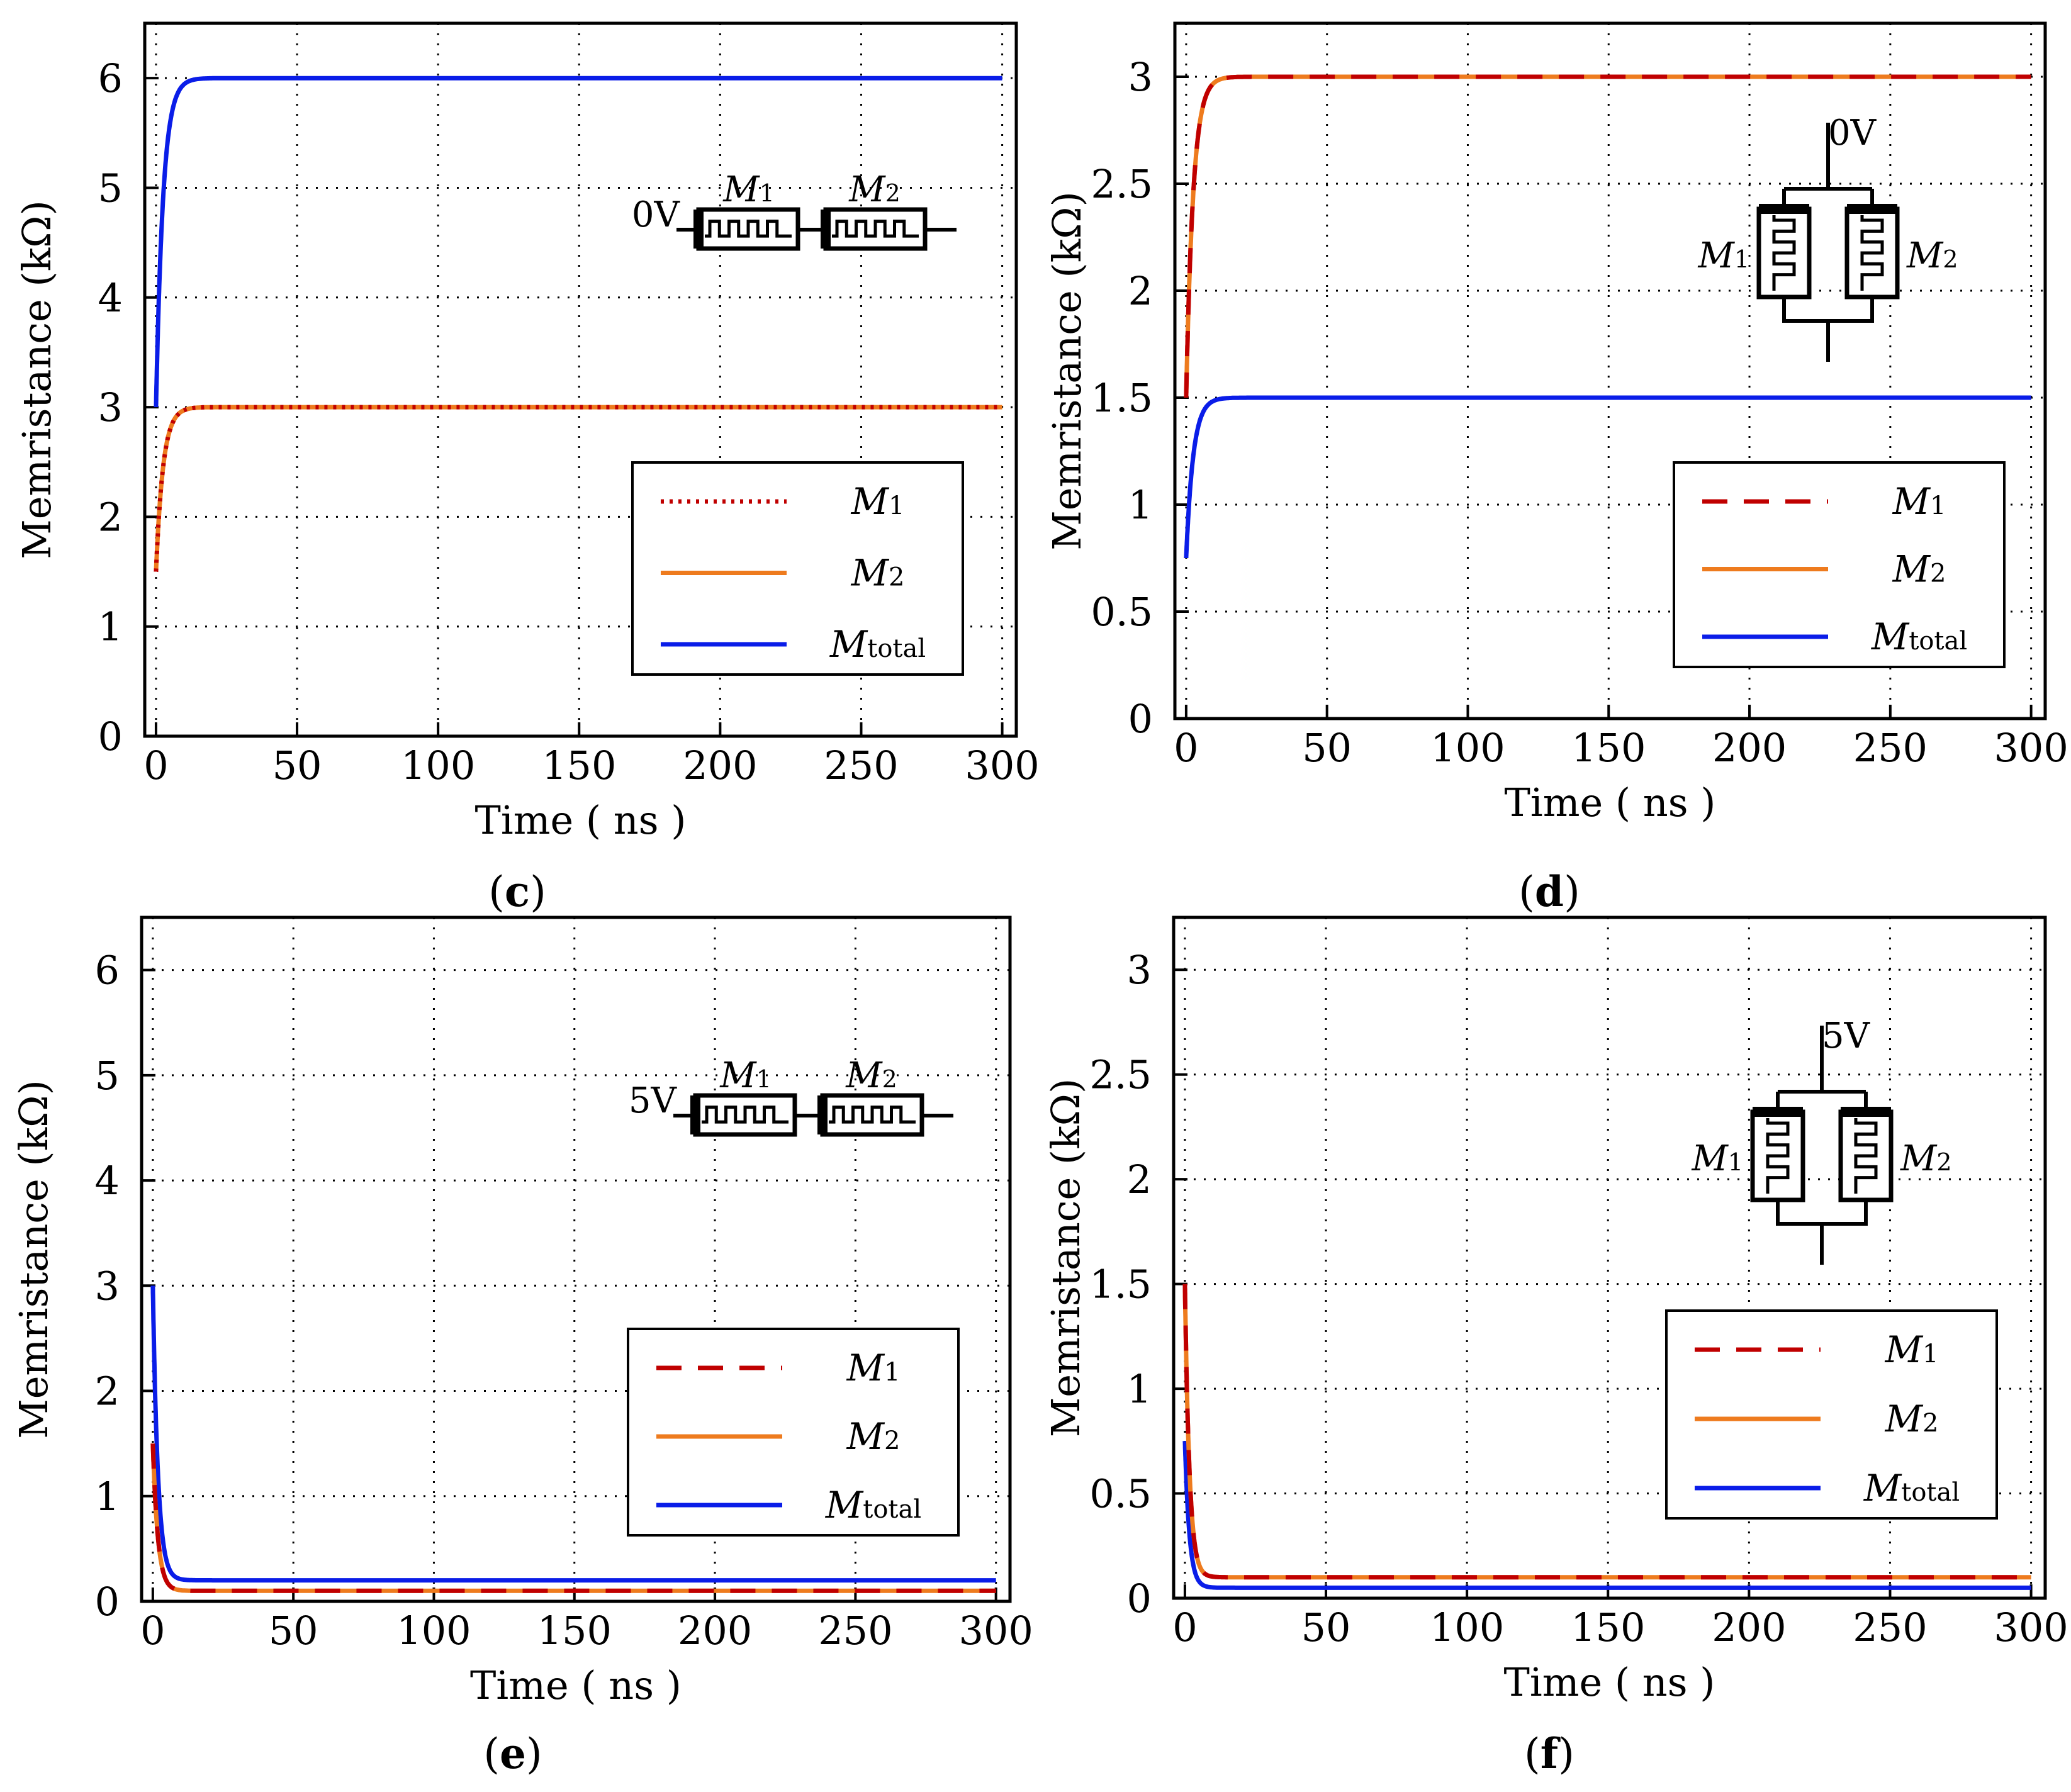 The height and width of the screenshot is (1792, 2071). I want to click on caption-letter: e, so click(513, 1753).